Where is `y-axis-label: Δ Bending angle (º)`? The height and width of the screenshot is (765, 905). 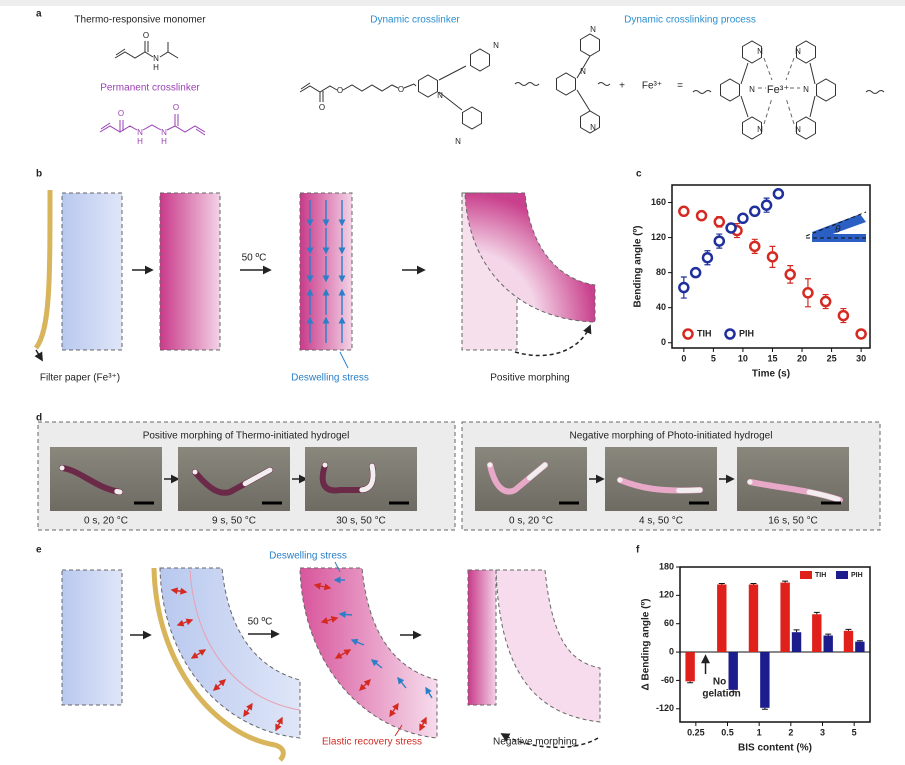
y-axis-label: Δ Bending angle (º) is located at coordinates (646, 645).